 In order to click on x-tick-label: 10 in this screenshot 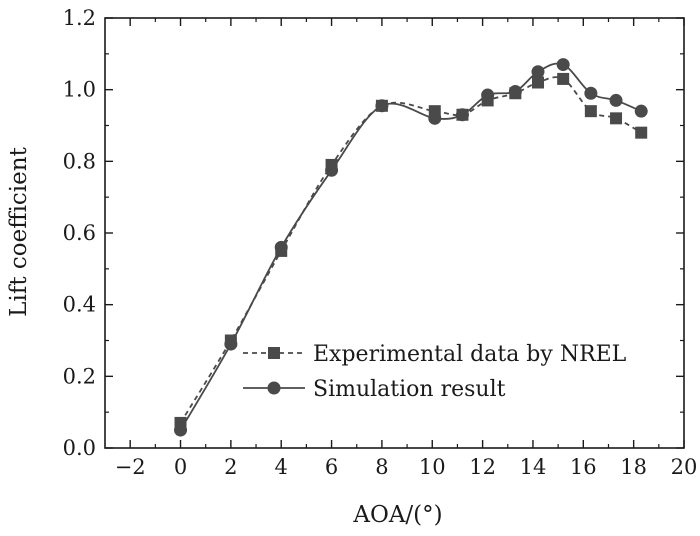, I will do `click(432, 467)`.